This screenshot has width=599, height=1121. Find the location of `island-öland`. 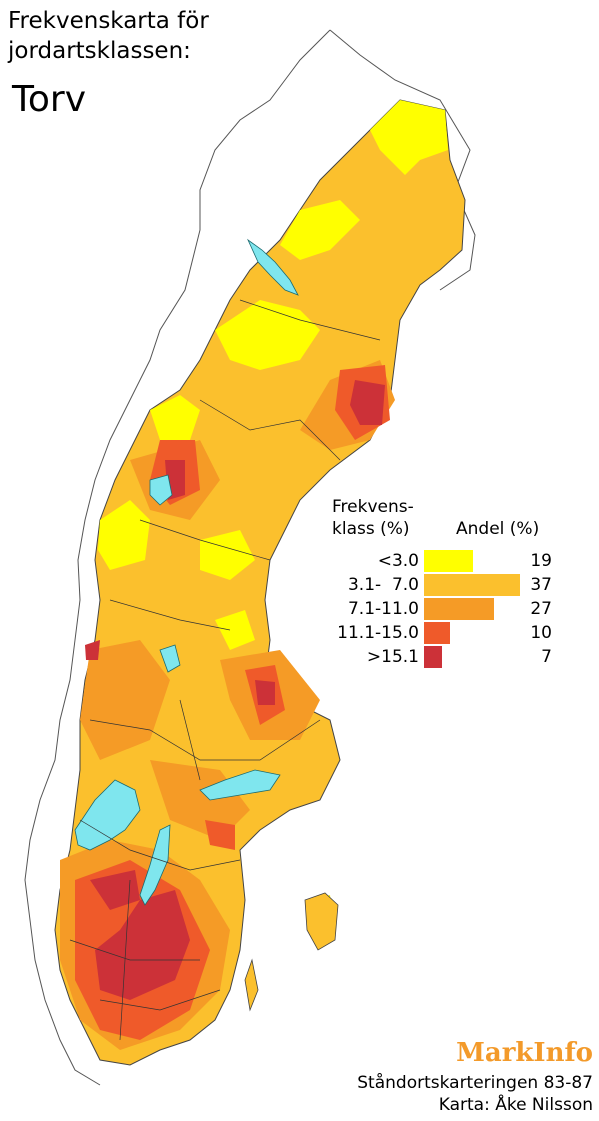

island-öland is located at coordinates (251, 985).